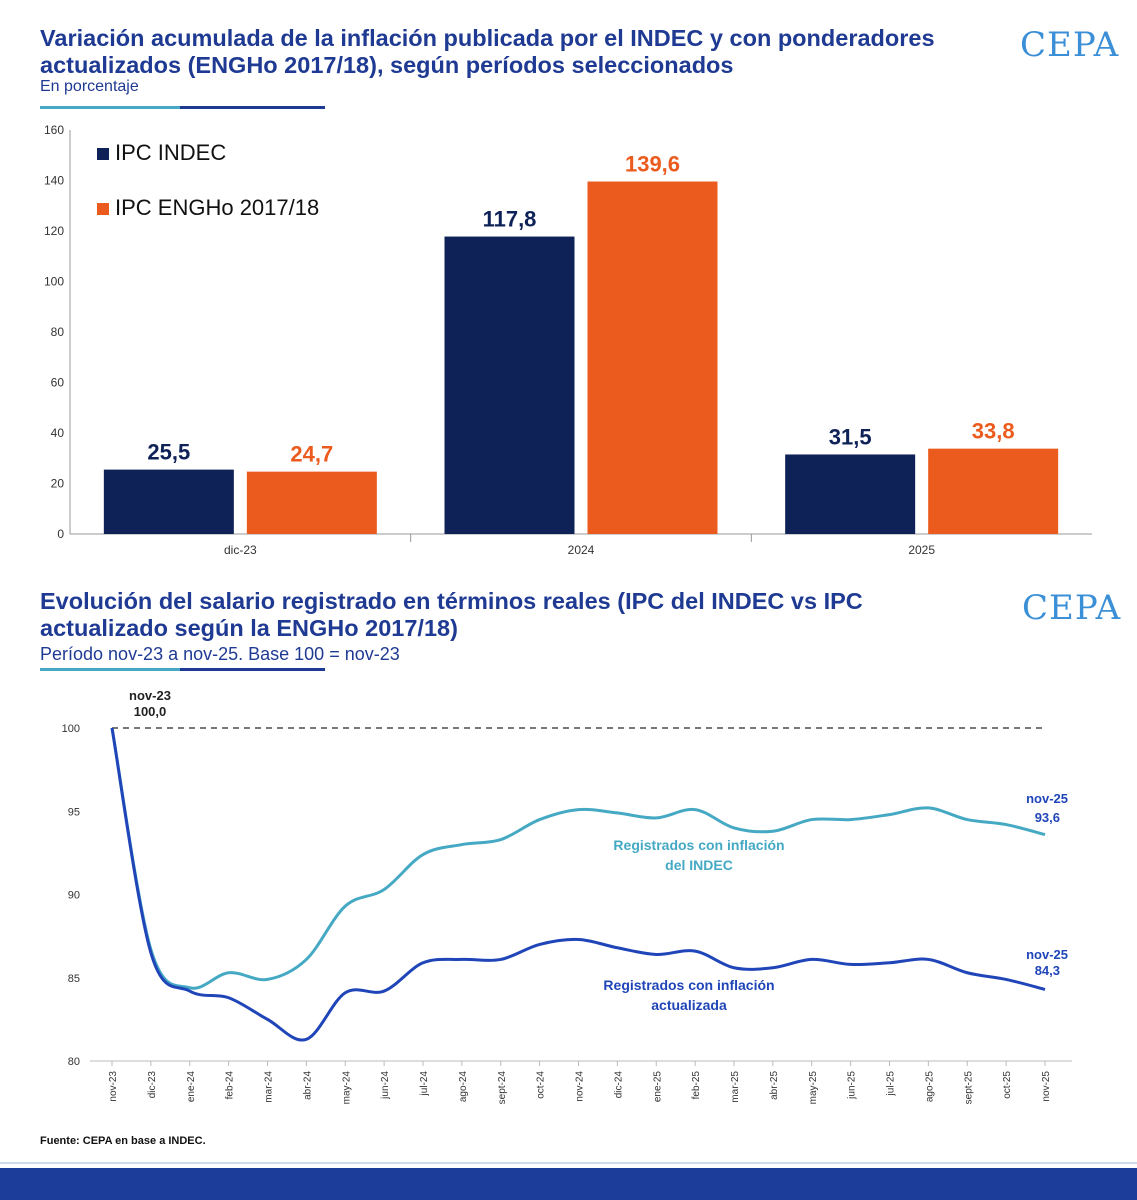  What do you see at coordinates (696, 1085) in the screenshot?
I see `x-tick-label: feb-25` at bounding box center [696, 1085].